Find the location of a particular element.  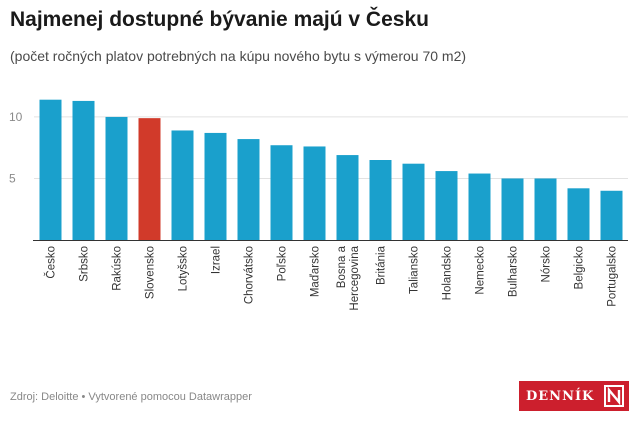

x-tick-label-line: Chorvátsko is located at coordinates (250, 275).